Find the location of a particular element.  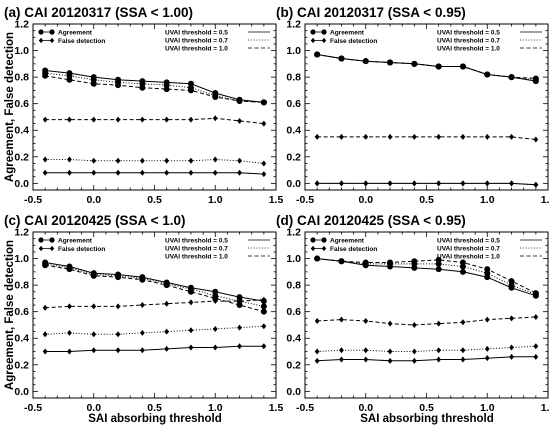

y-axis-label: Agreement, False detection is located at coordinates (10, 315).